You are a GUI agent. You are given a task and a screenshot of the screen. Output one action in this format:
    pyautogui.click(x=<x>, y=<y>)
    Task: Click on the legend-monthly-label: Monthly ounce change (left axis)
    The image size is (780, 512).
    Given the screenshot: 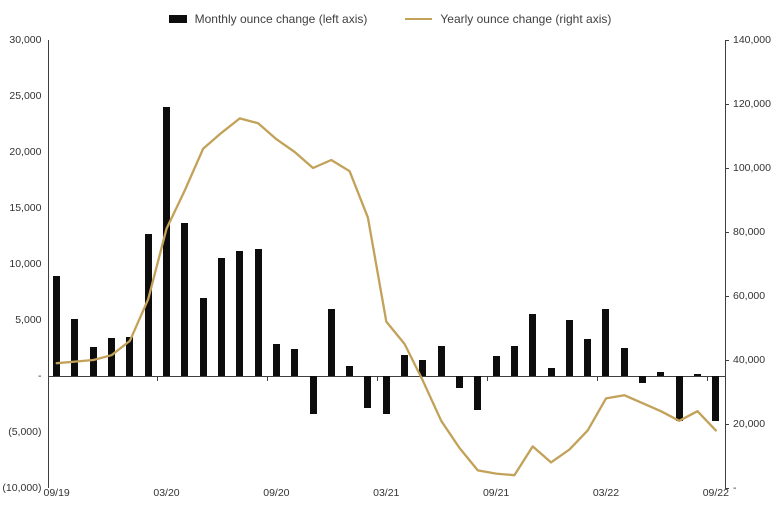 What is the action you would take?
    pyautogui.click(x=281, y=19)
    